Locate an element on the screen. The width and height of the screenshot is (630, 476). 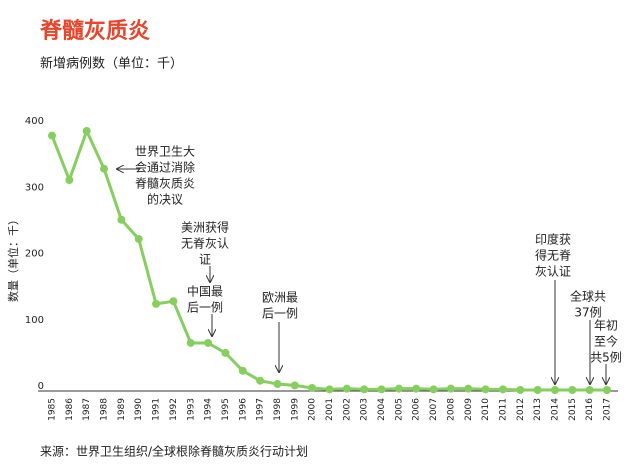
x-tick-label: 1987 is located at coordinates (87, 409).